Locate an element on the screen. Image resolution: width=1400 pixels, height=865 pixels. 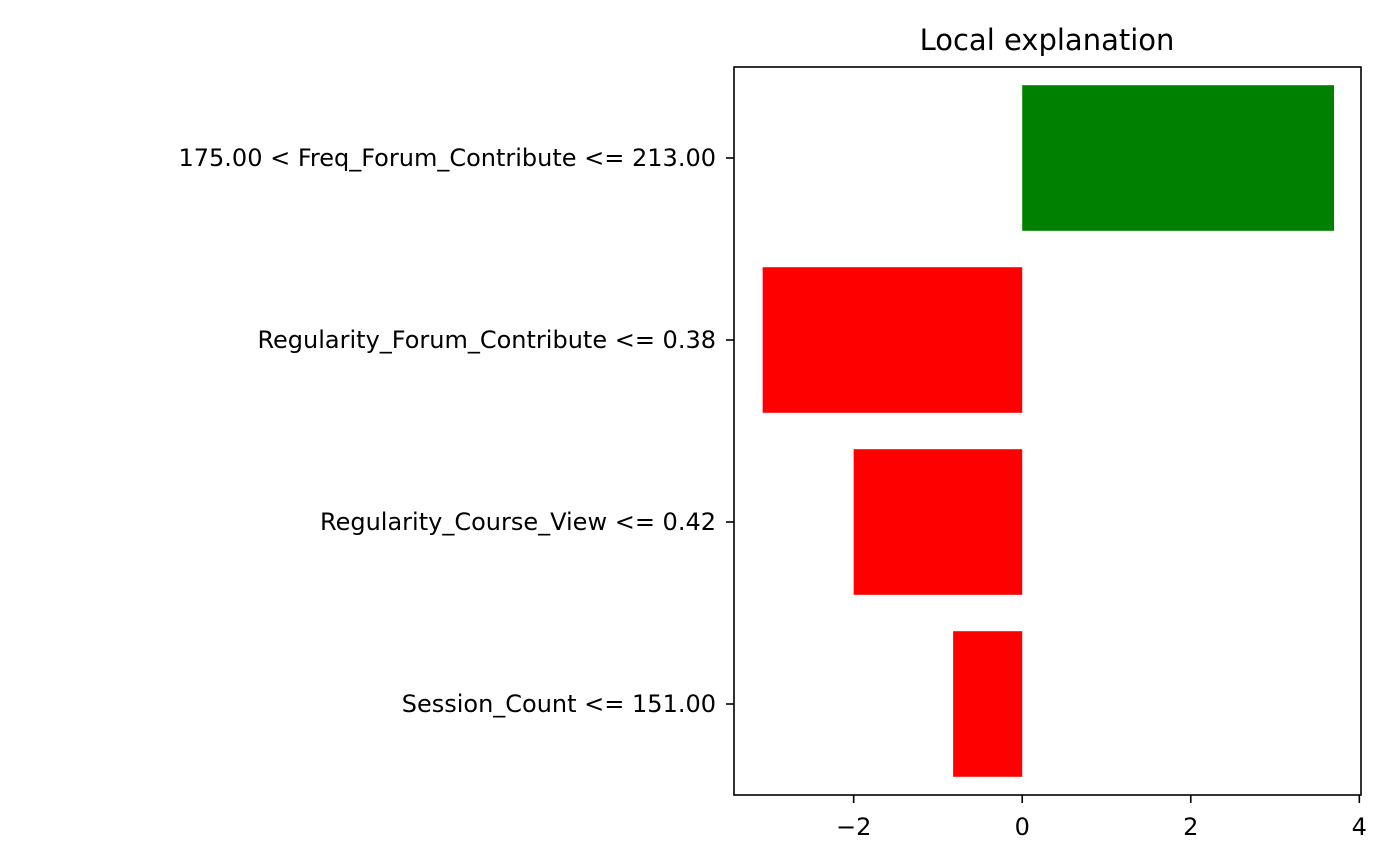
x-tick-label: 0 is located at coordinates (1022, 827).